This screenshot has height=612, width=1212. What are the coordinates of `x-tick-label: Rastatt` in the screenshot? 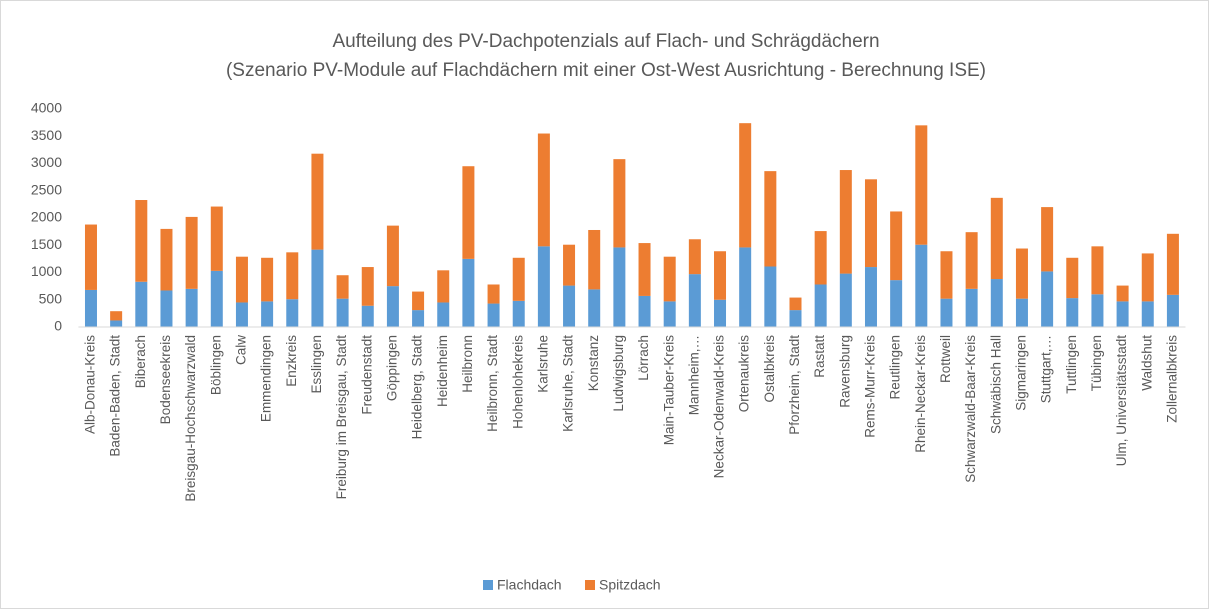 It's located at (819, 356).